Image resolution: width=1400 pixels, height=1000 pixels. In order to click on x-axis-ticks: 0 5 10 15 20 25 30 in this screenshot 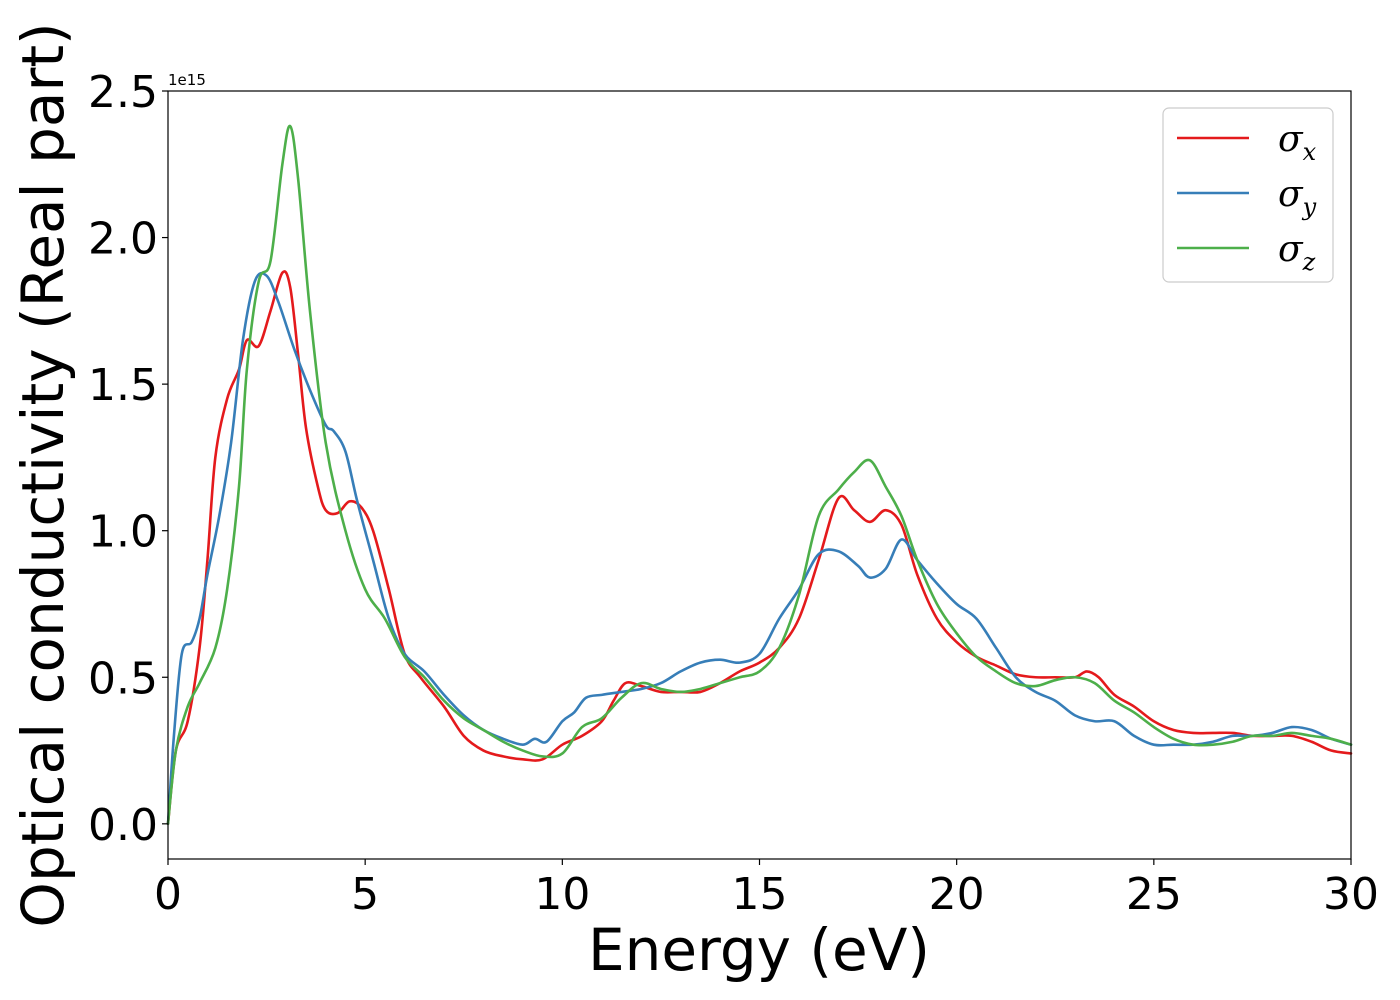, I will do `click(766, 889)`.